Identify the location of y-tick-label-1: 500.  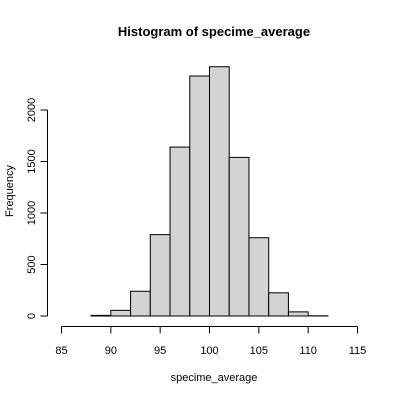
(32, 264).